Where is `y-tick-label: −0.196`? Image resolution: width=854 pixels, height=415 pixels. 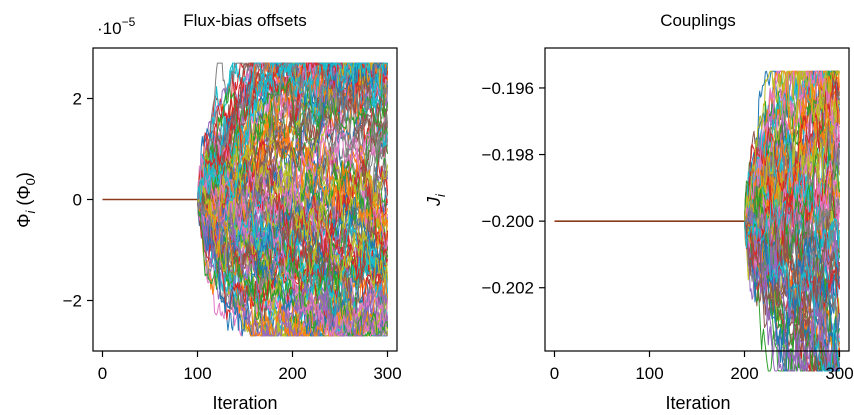
y-tick-label: −0.196 is located at coordinates (508, 88).